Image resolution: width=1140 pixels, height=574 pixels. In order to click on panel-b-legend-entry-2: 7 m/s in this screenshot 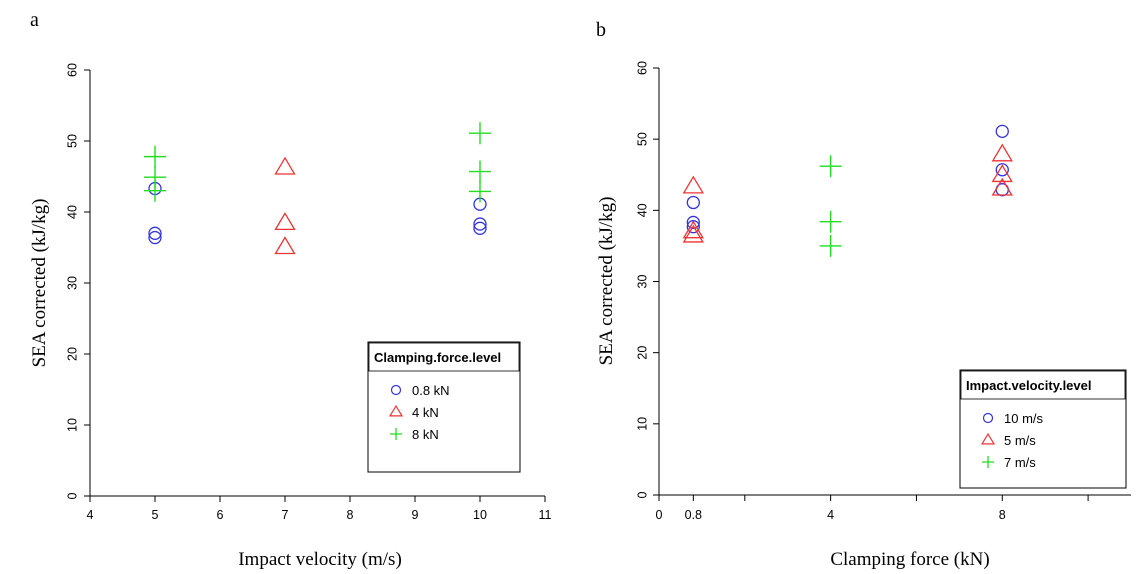, I will do `click(1020, 462)`.